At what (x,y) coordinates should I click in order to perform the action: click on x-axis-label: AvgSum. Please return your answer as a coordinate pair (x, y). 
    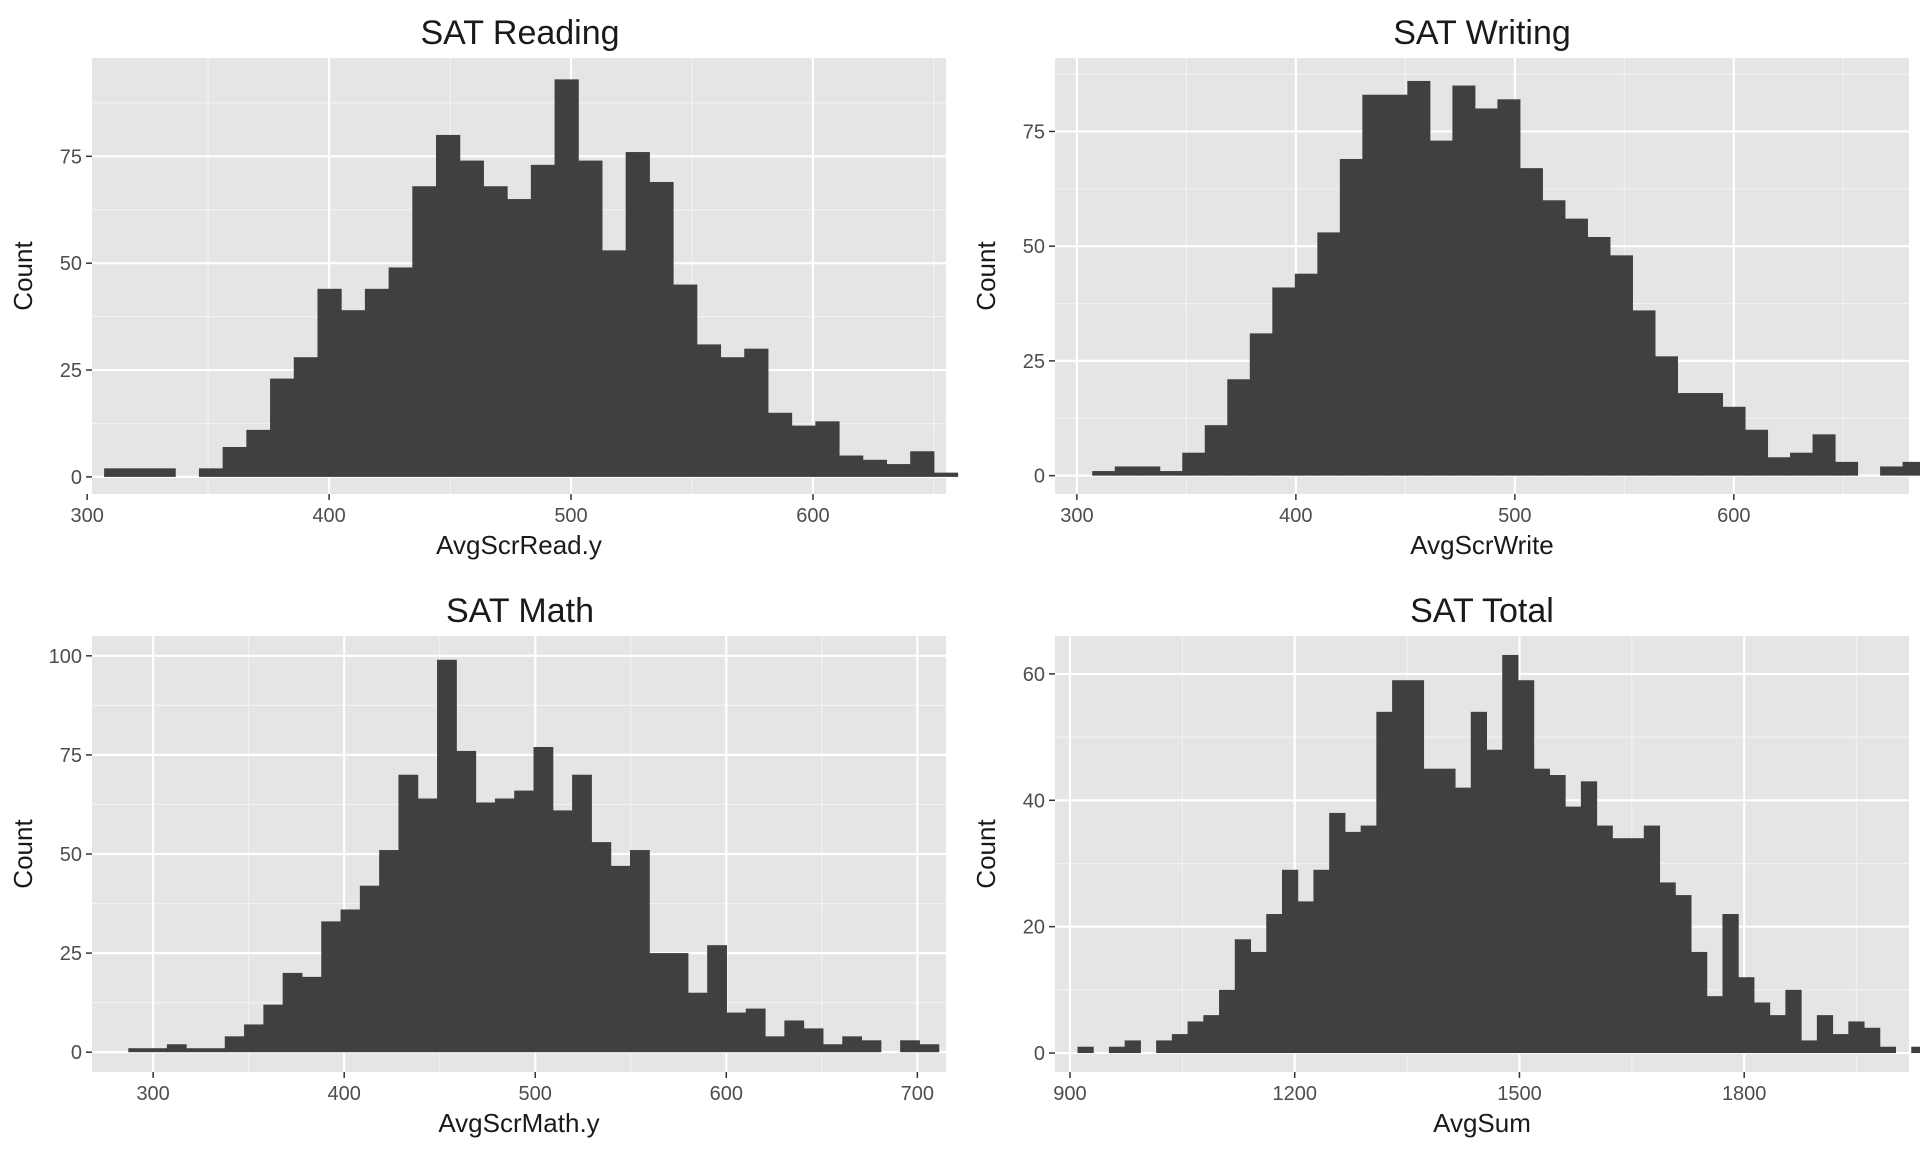
    Looking at the image, I should click on (1482, 1123).